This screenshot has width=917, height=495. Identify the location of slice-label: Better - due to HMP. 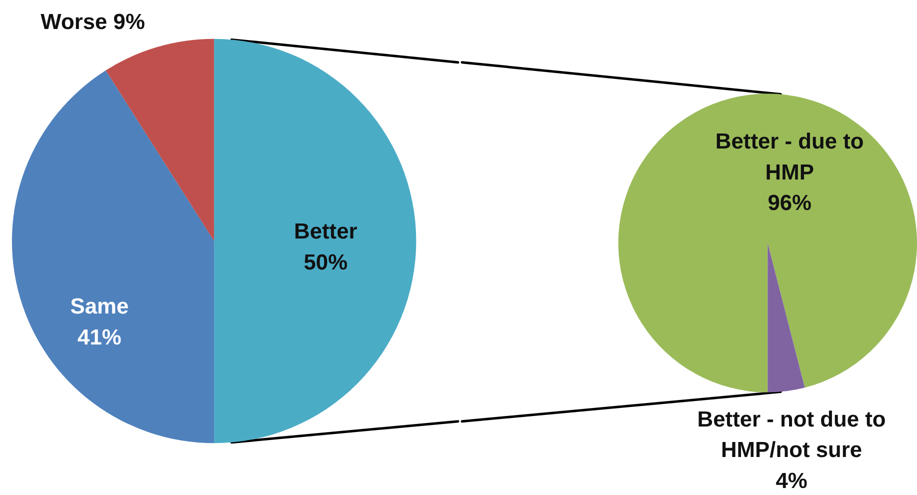
(789, 156).